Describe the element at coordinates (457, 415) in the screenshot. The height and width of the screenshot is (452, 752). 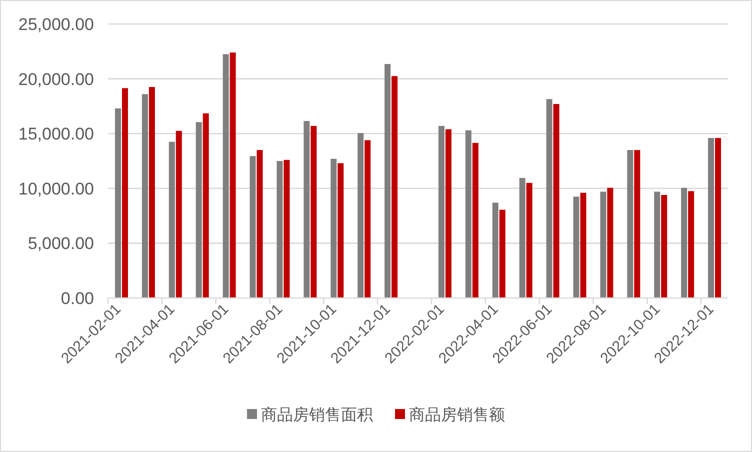
I see `legend-label: 商品房销售额` at that location.